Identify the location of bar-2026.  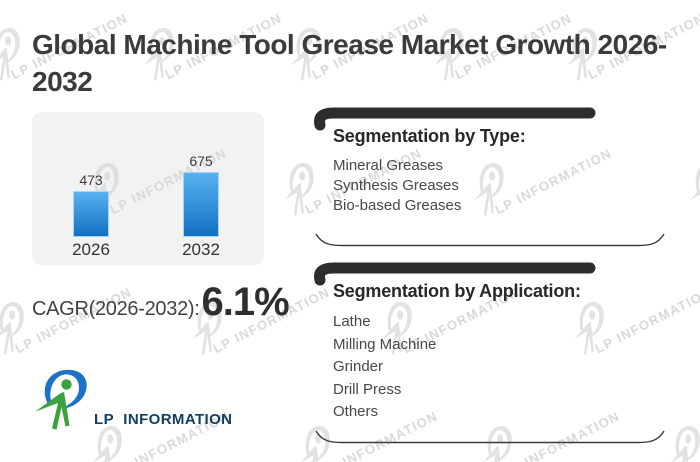
(91, 214).